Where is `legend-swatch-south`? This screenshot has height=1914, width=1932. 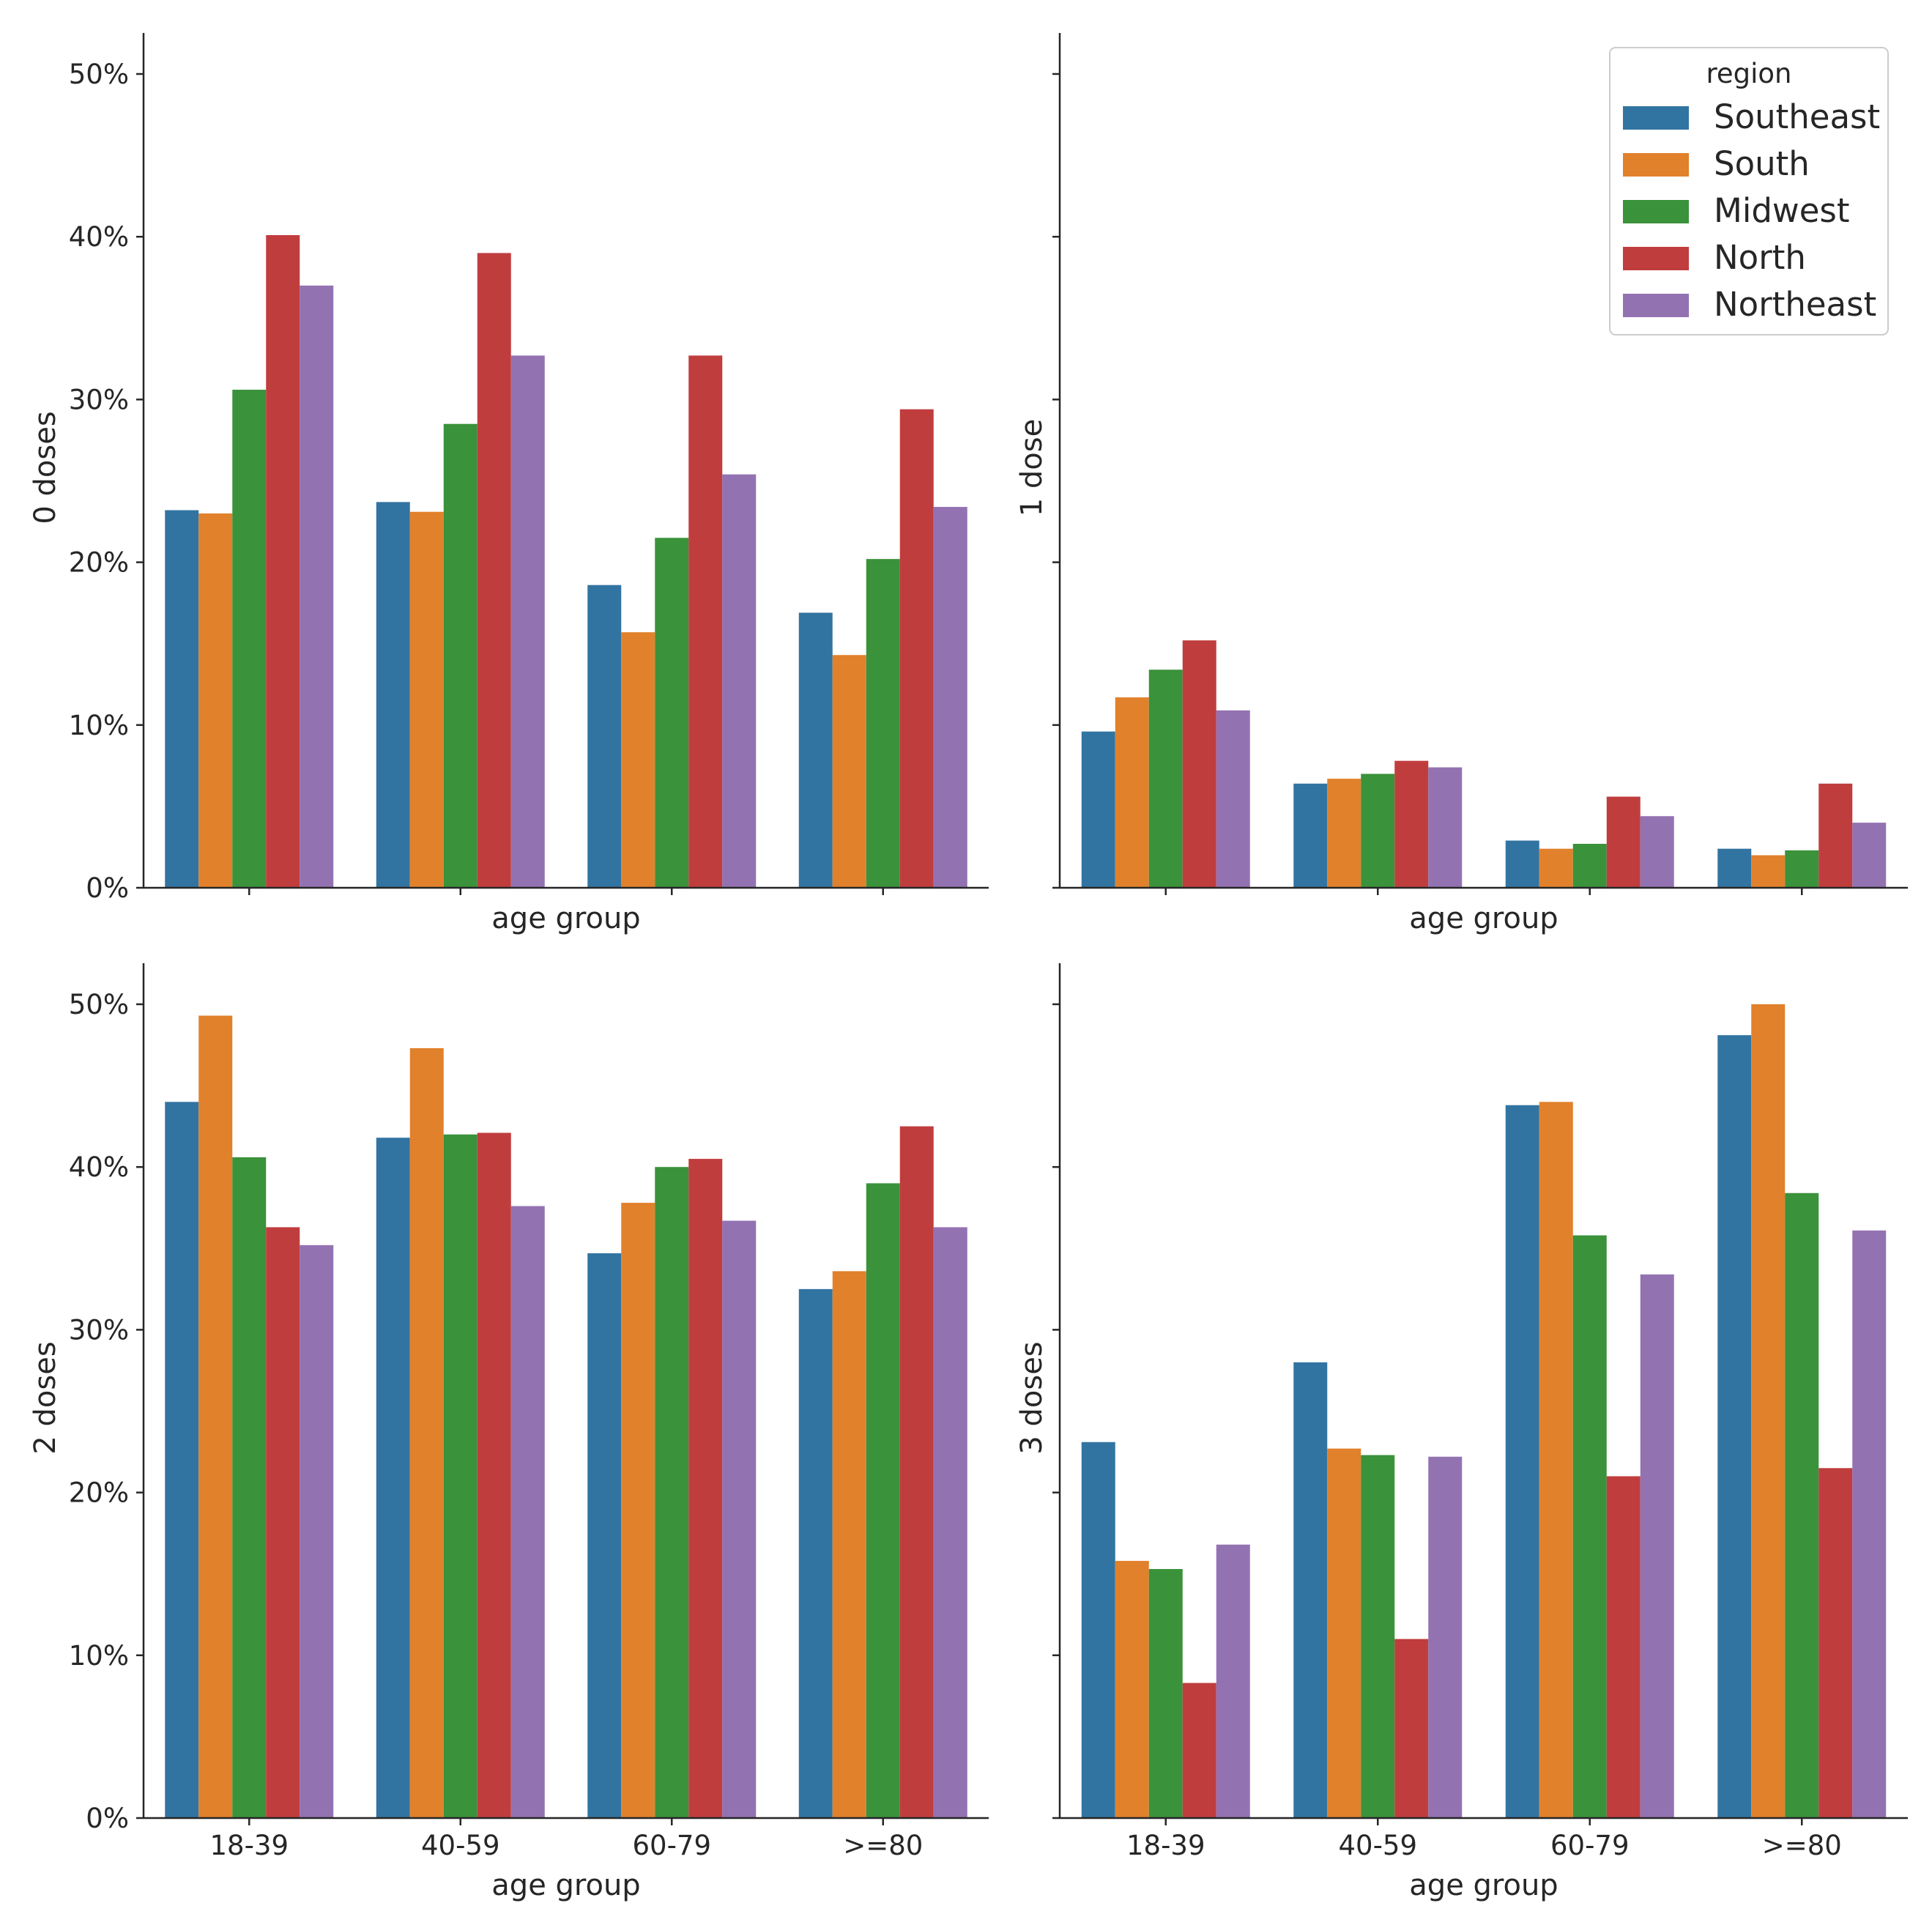 legend-swatch-south is located at coordinates (1656, 165).